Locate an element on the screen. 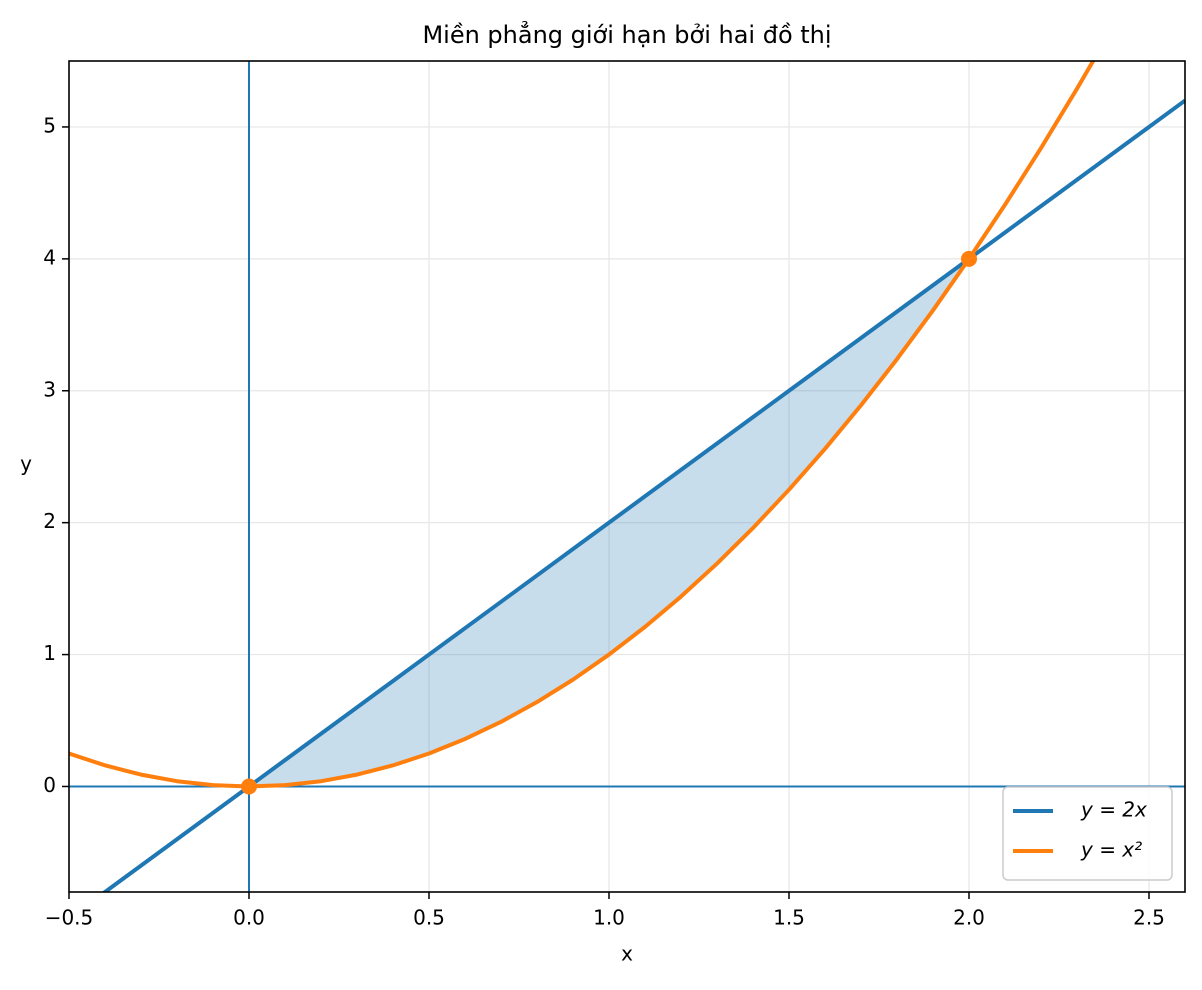 This screenshot has width=1202, height=990. x-tick-label: 0.5 is located at coordinates (429, 918).